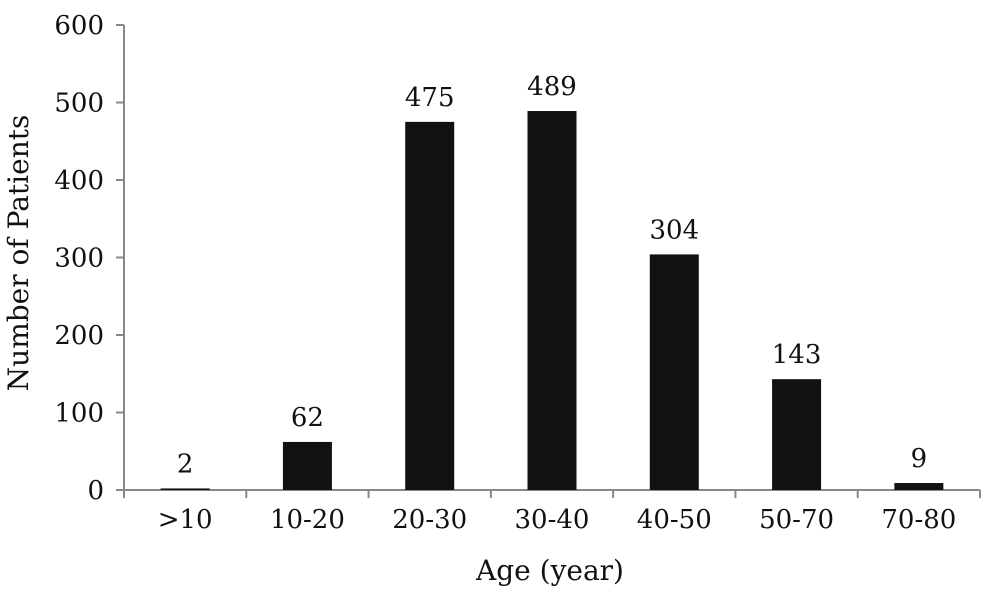 Image resolution: width=1000 pixels, height=602 pixels. What do you see at coordinates (552, 520) in the screenshot?
I see `x-tick-label: 30-40` at bounding box center [552, 520].